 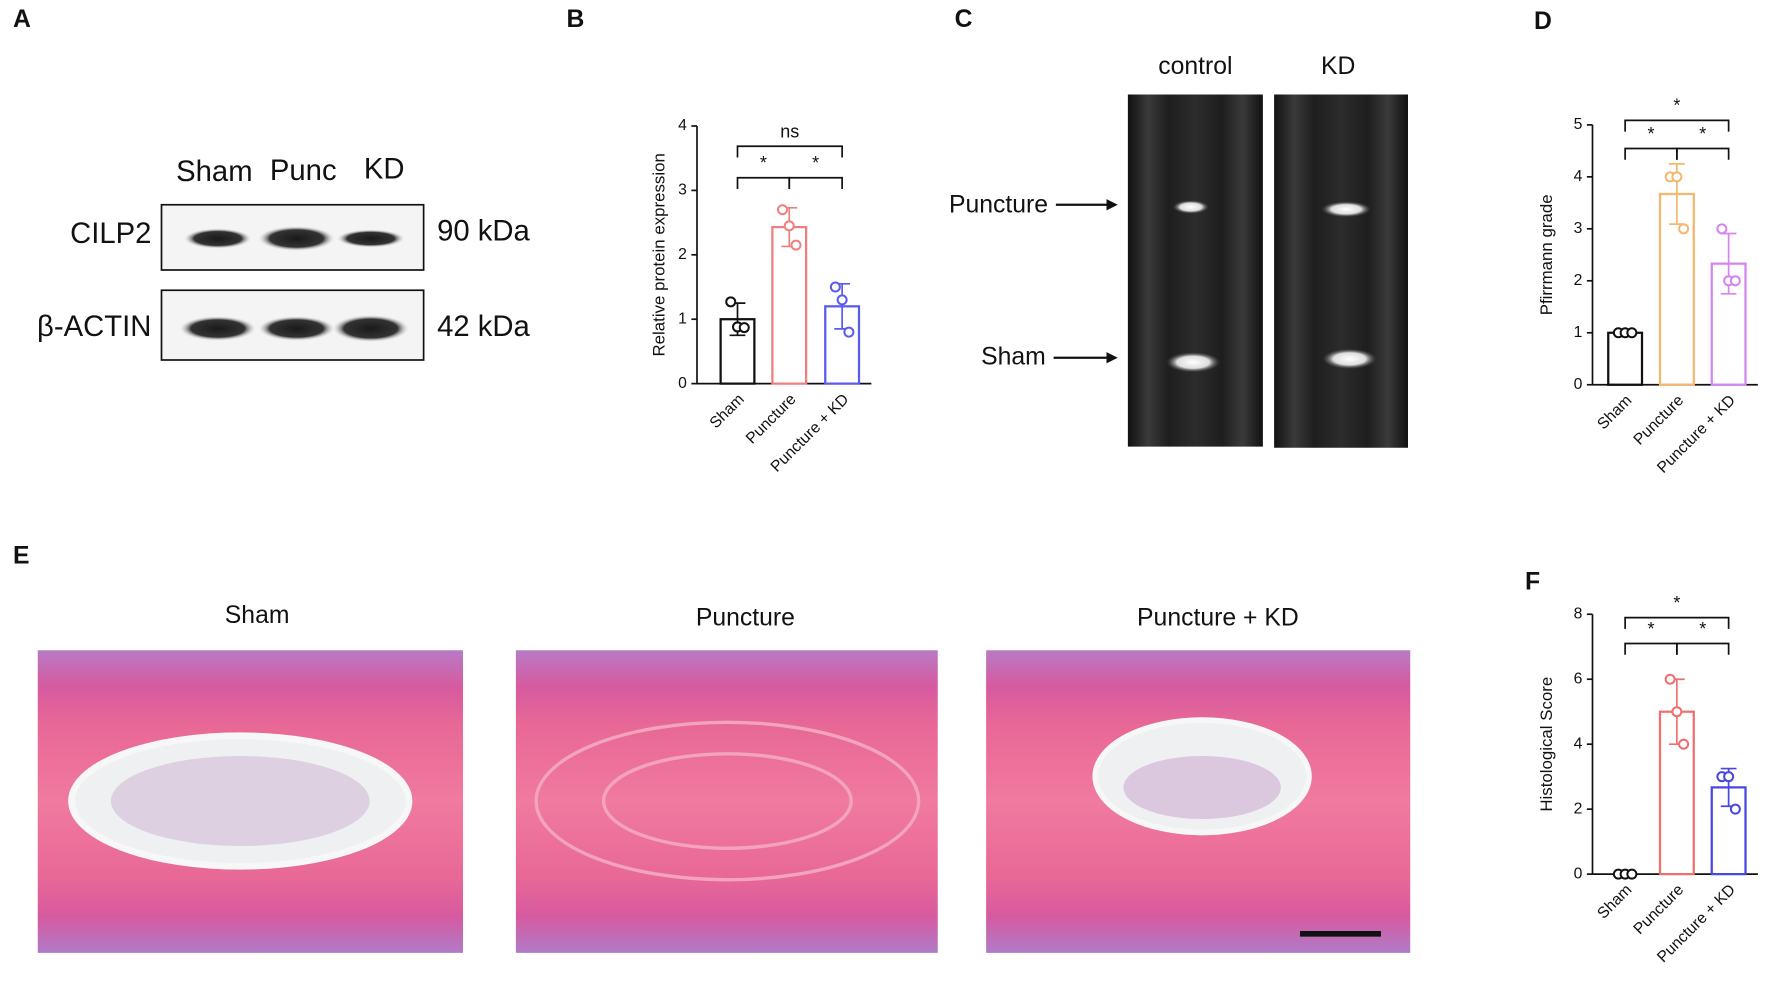 I want to click on protein-label: β-ACTIN, so click(x=94, y=327).